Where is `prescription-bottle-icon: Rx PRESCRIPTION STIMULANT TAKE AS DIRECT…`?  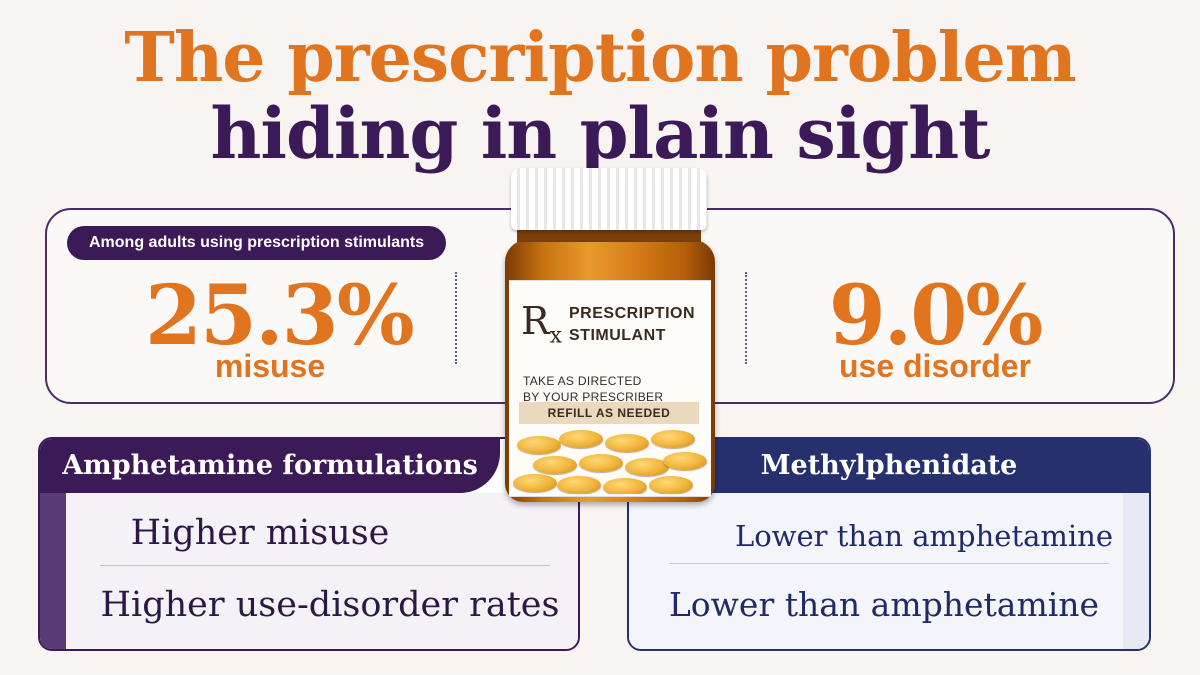 prescription-bottle-icon: Rx PRESCRIPTION STIMULANT TAKE AS DIRECT… is located at coordinates (610, 335).